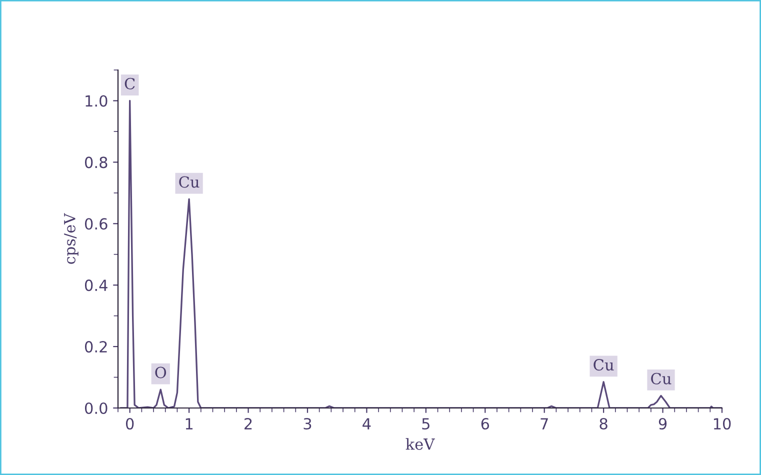  I want to click on x-tick-label: 0, so click(130, 424).